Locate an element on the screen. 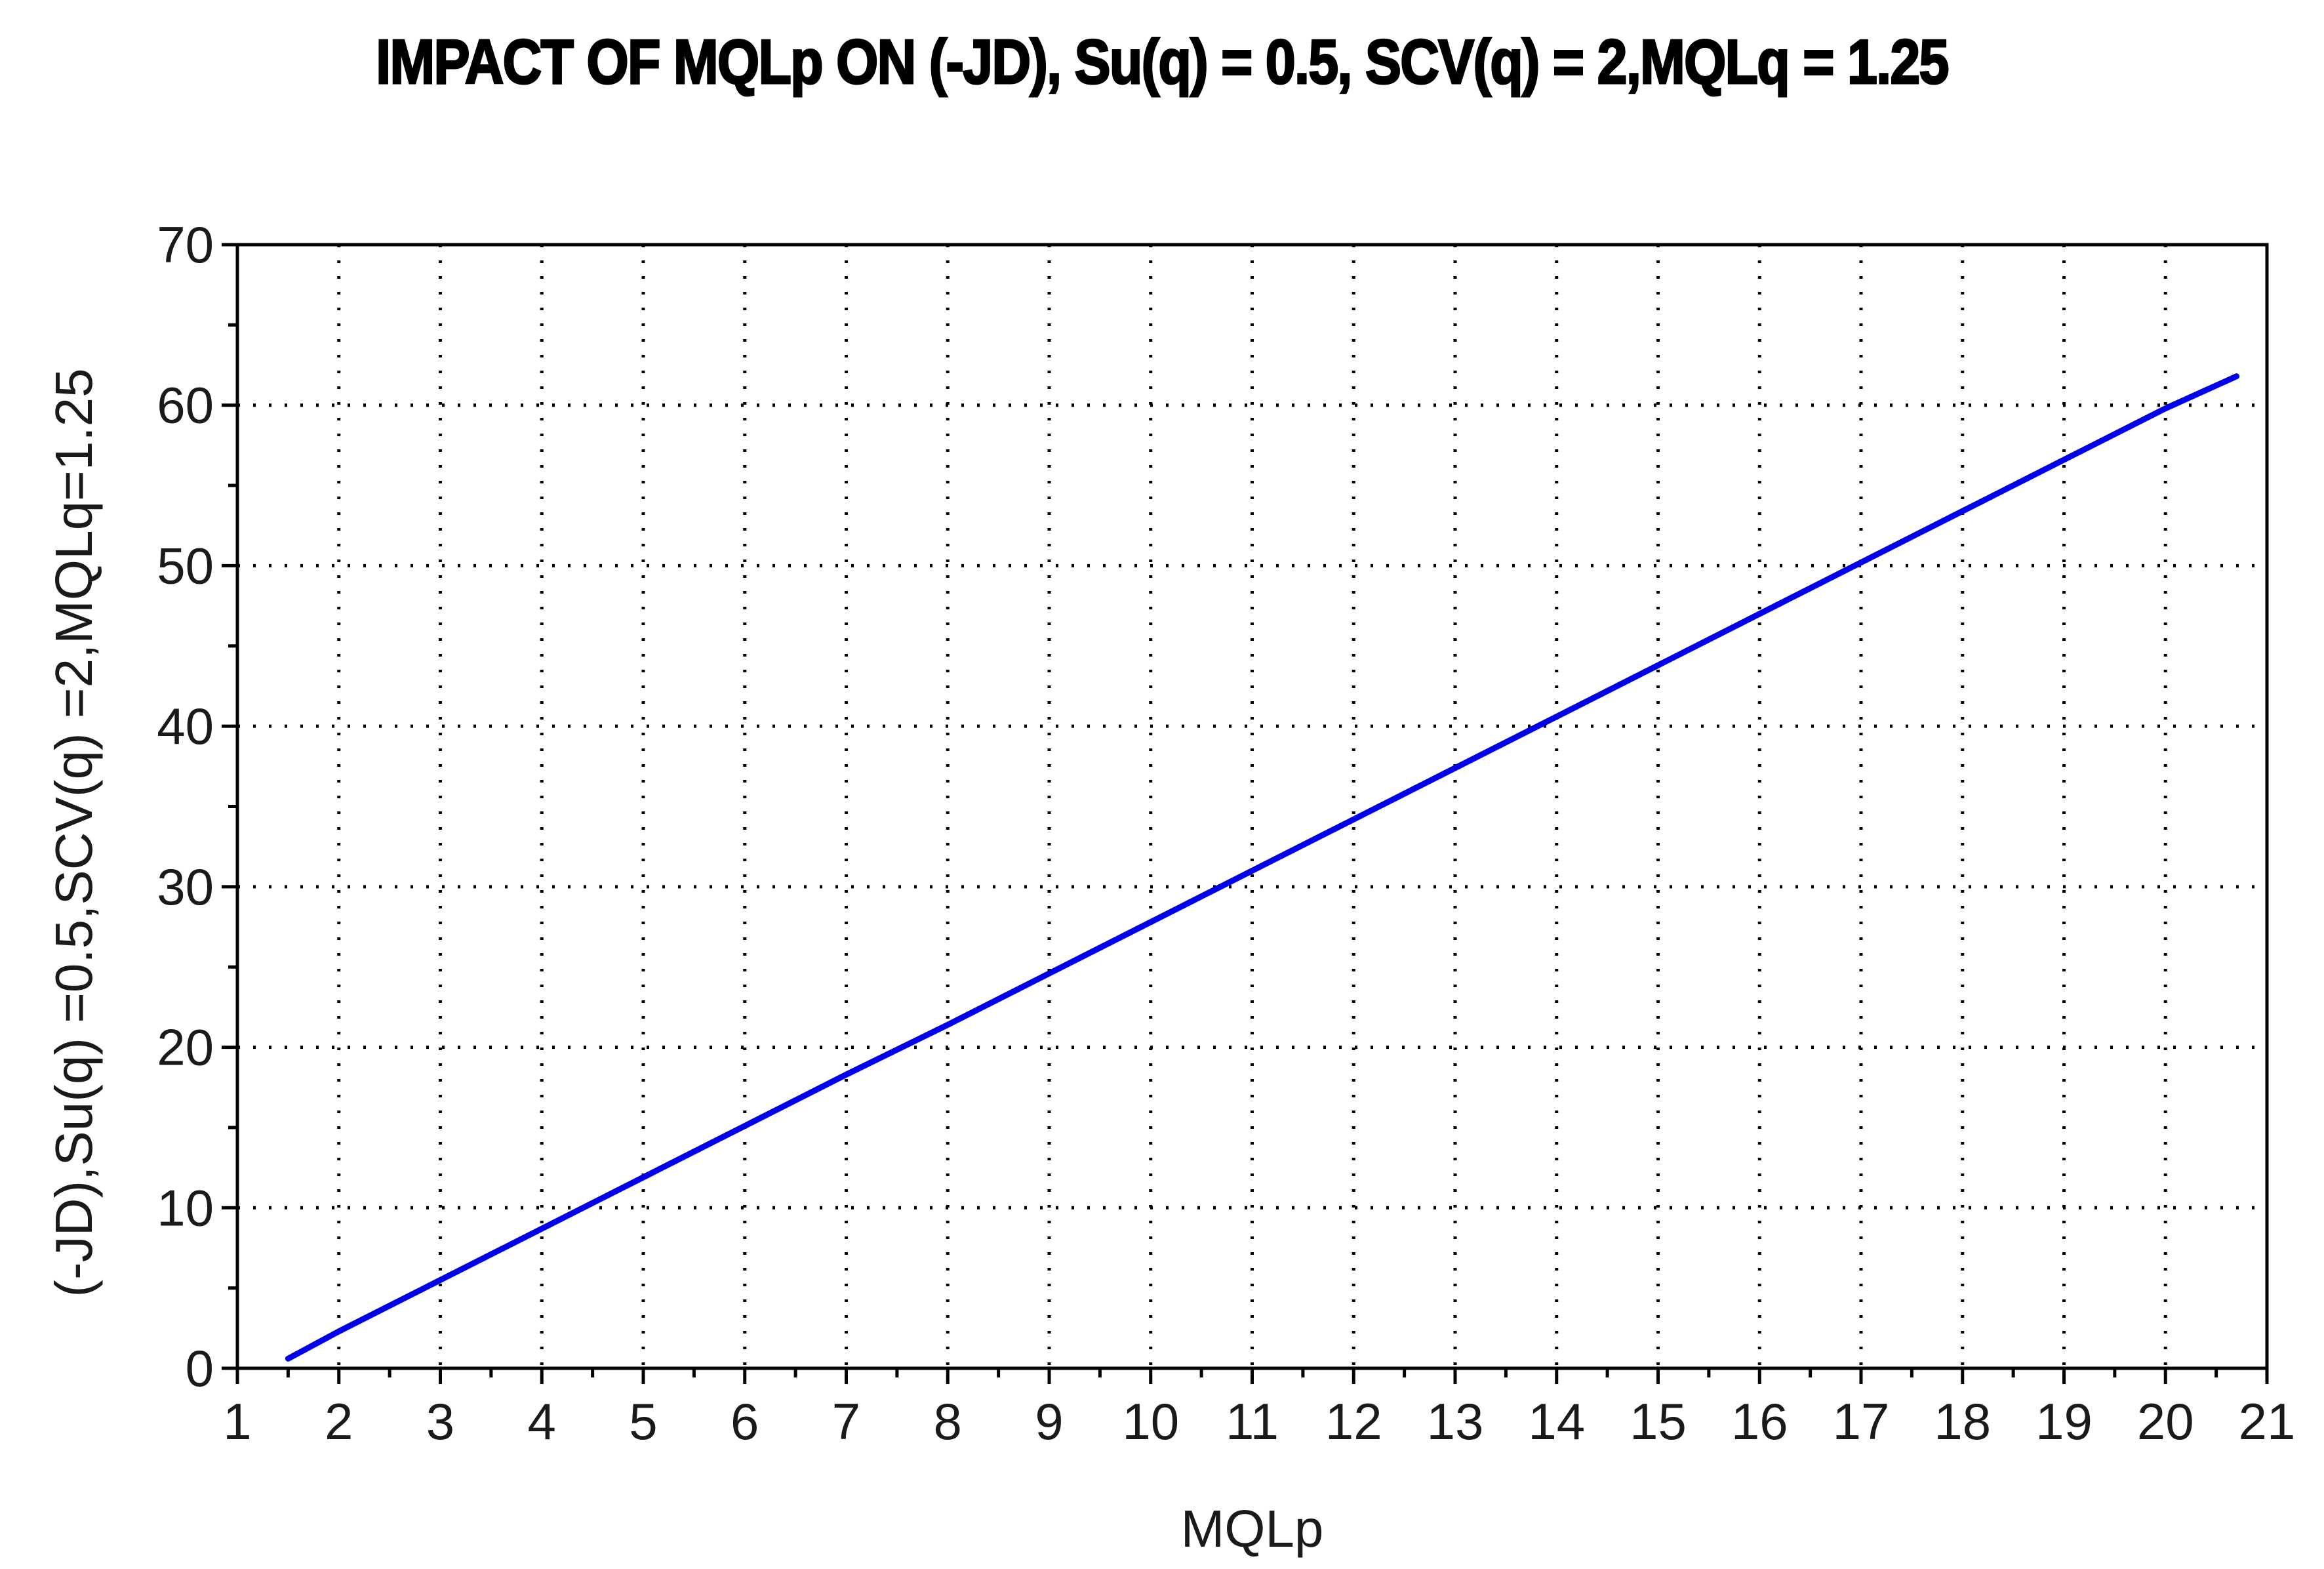 The image size is (2324, 1569). x-ticks: 1 2 3 4 5 6 7 8 9 10 11 12 13 14 15 16 17 18 19 20 21 is located at coordinates (1259, 1421).